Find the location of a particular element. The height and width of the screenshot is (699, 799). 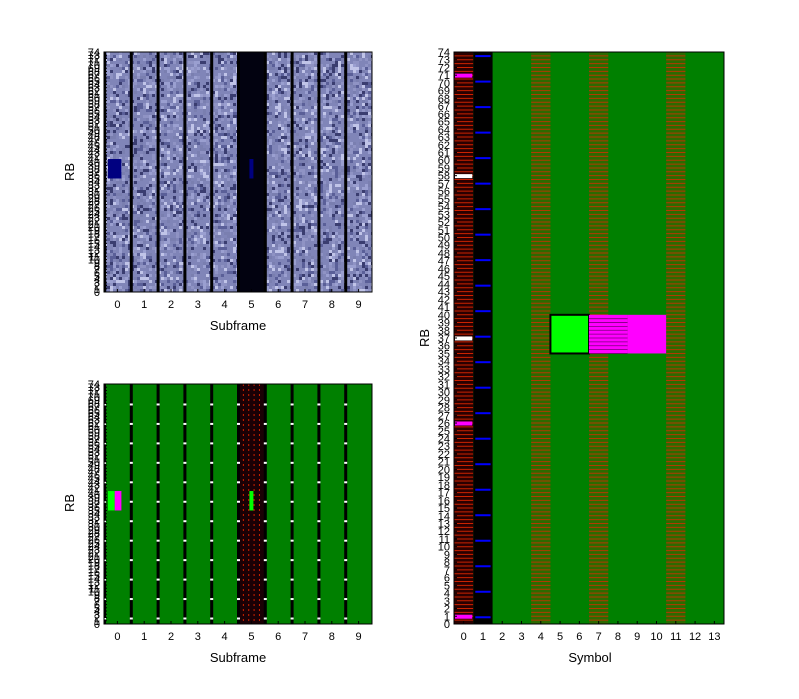

y-tick-label: 73 is located at coordinates (94, 388).